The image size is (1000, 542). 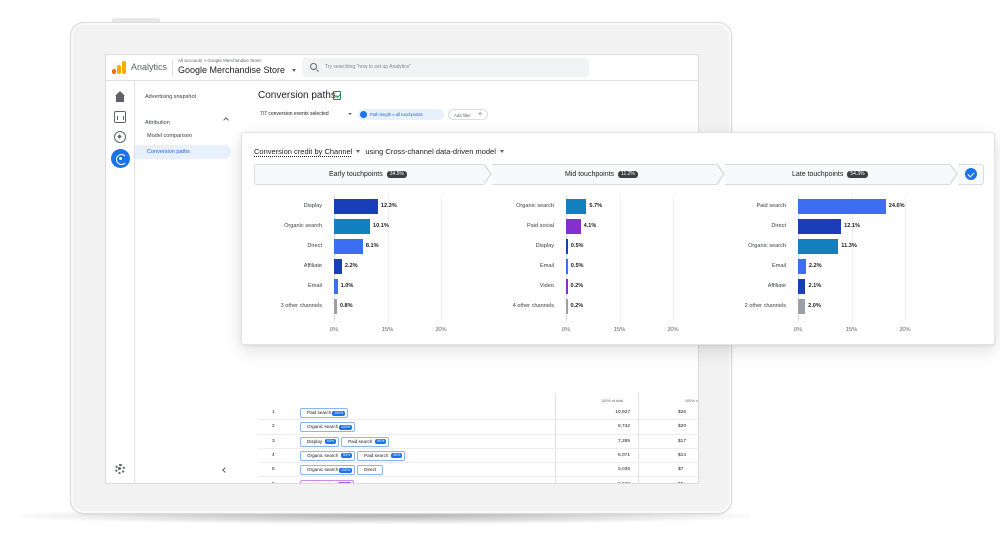 What do you see at coordinates (314, 246) in the screenshot?
I see `category-label: Direct` at bounding box center [314, 246].